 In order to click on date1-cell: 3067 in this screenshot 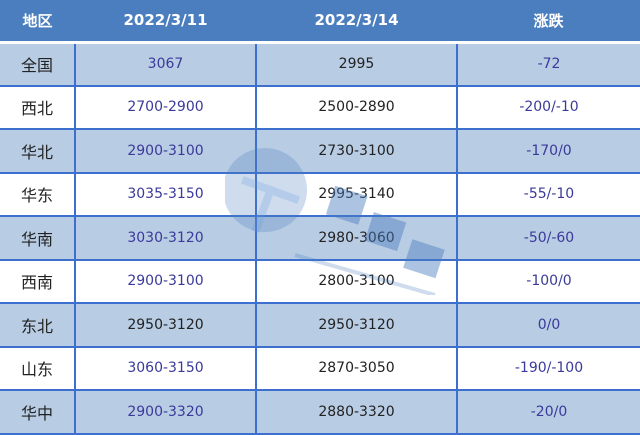, I will do `click(165, 64)`.